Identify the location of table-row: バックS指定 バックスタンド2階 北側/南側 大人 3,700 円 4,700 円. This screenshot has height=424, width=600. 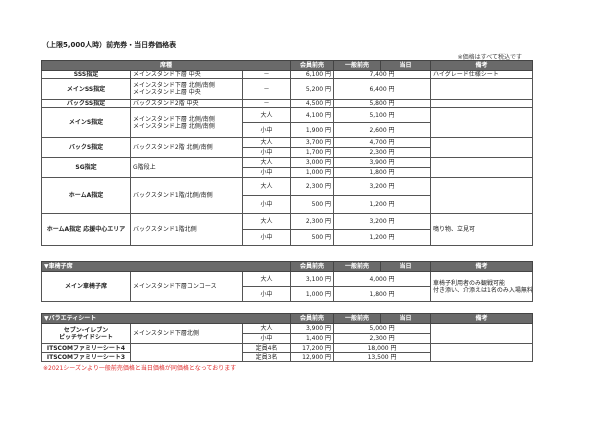
(287, 147).